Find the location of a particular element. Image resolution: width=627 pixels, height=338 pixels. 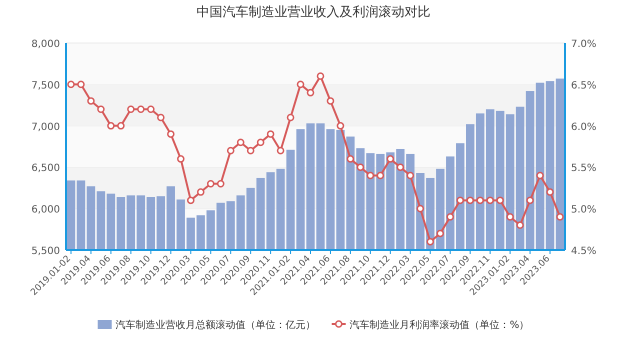

y2-tick-label: 7.0% is located at coordinates (583, 44).